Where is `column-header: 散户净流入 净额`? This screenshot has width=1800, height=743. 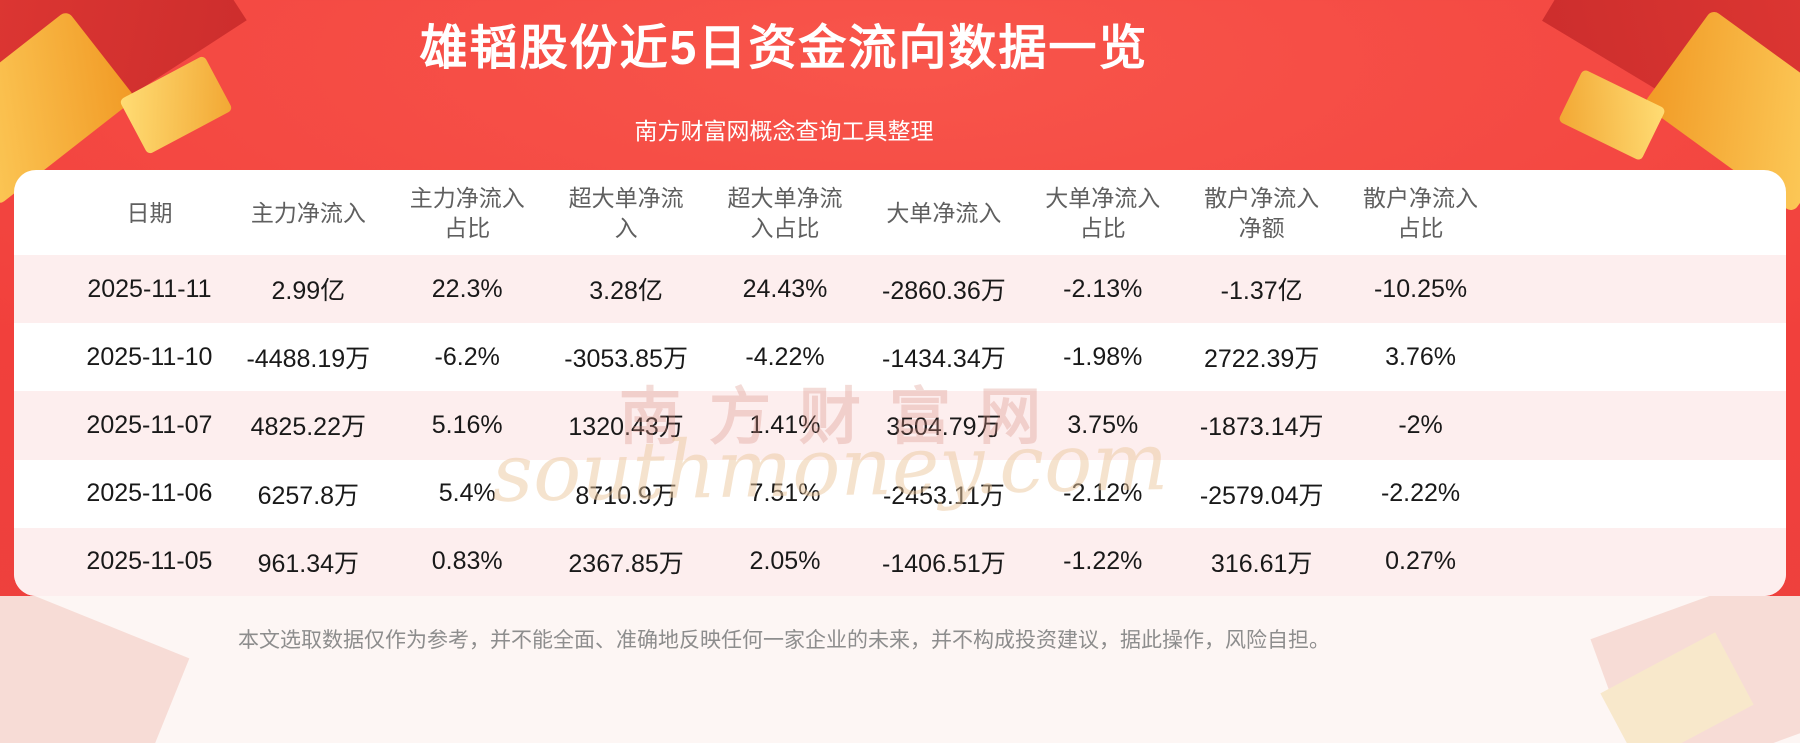
column-header: 散户净流入 净额 is located at coordinates (1262, 212).